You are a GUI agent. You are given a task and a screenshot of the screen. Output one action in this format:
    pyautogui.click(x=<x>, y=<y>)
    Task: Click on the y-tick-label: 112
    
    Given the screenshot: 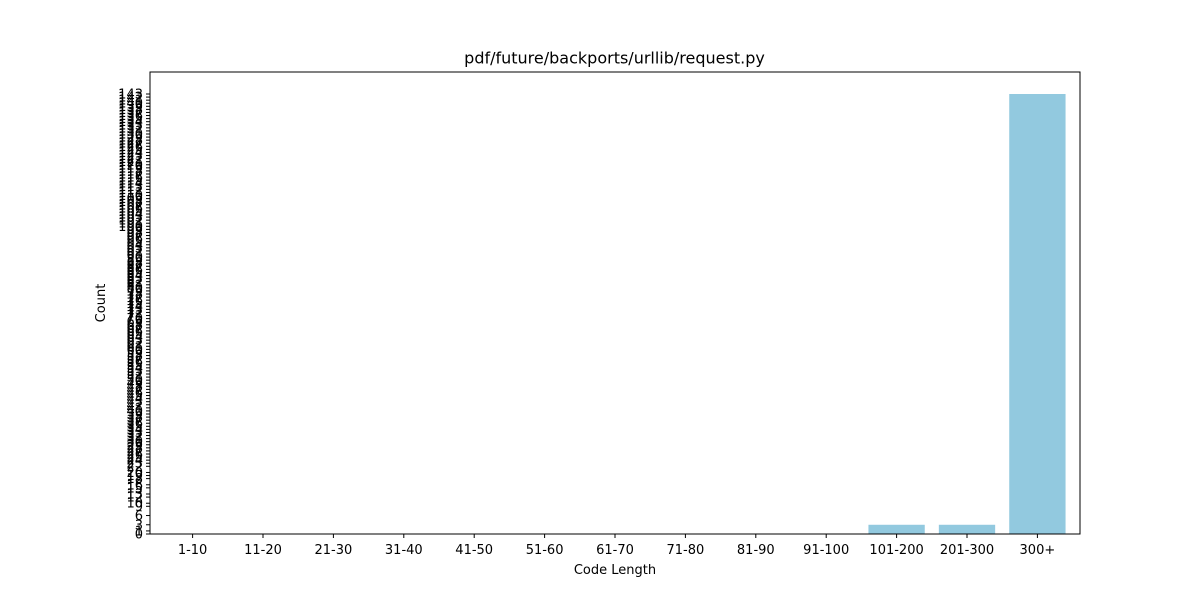 What is the action you would take?
    pyautogui.click(x=130, y=190)
    